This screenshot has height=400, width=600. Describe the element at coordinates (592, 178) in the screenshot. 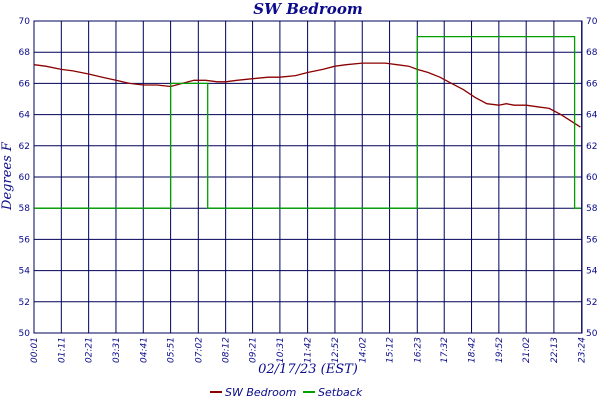

I see `y-tick-label-right: 60` at that location.